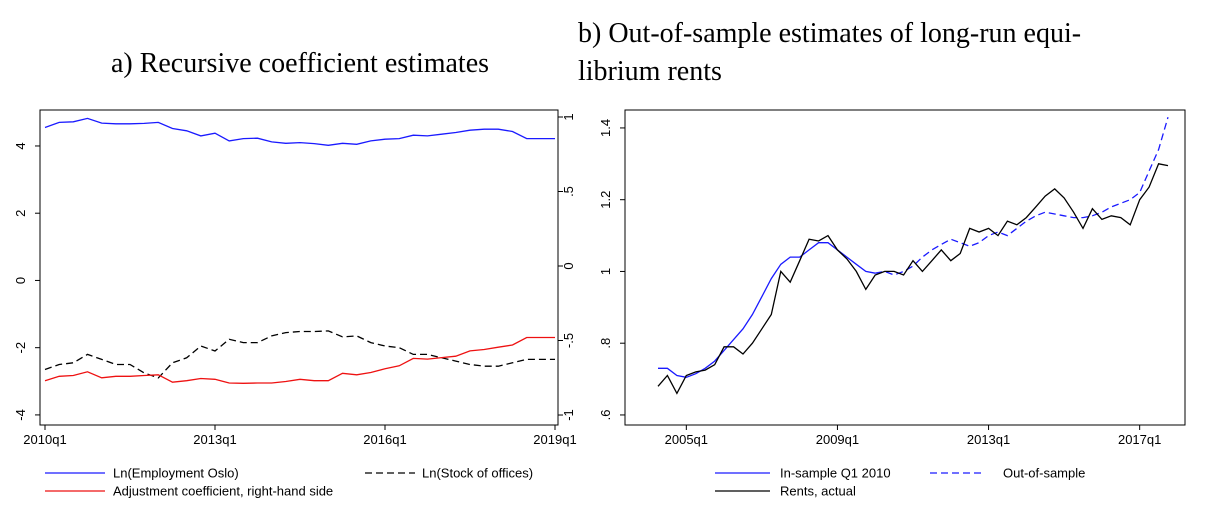 This screenshot has width=1205, height=509. Describe the element at coordinates (568, 340) in the screenshot. I see `y-tick-label: -.5` at that location.